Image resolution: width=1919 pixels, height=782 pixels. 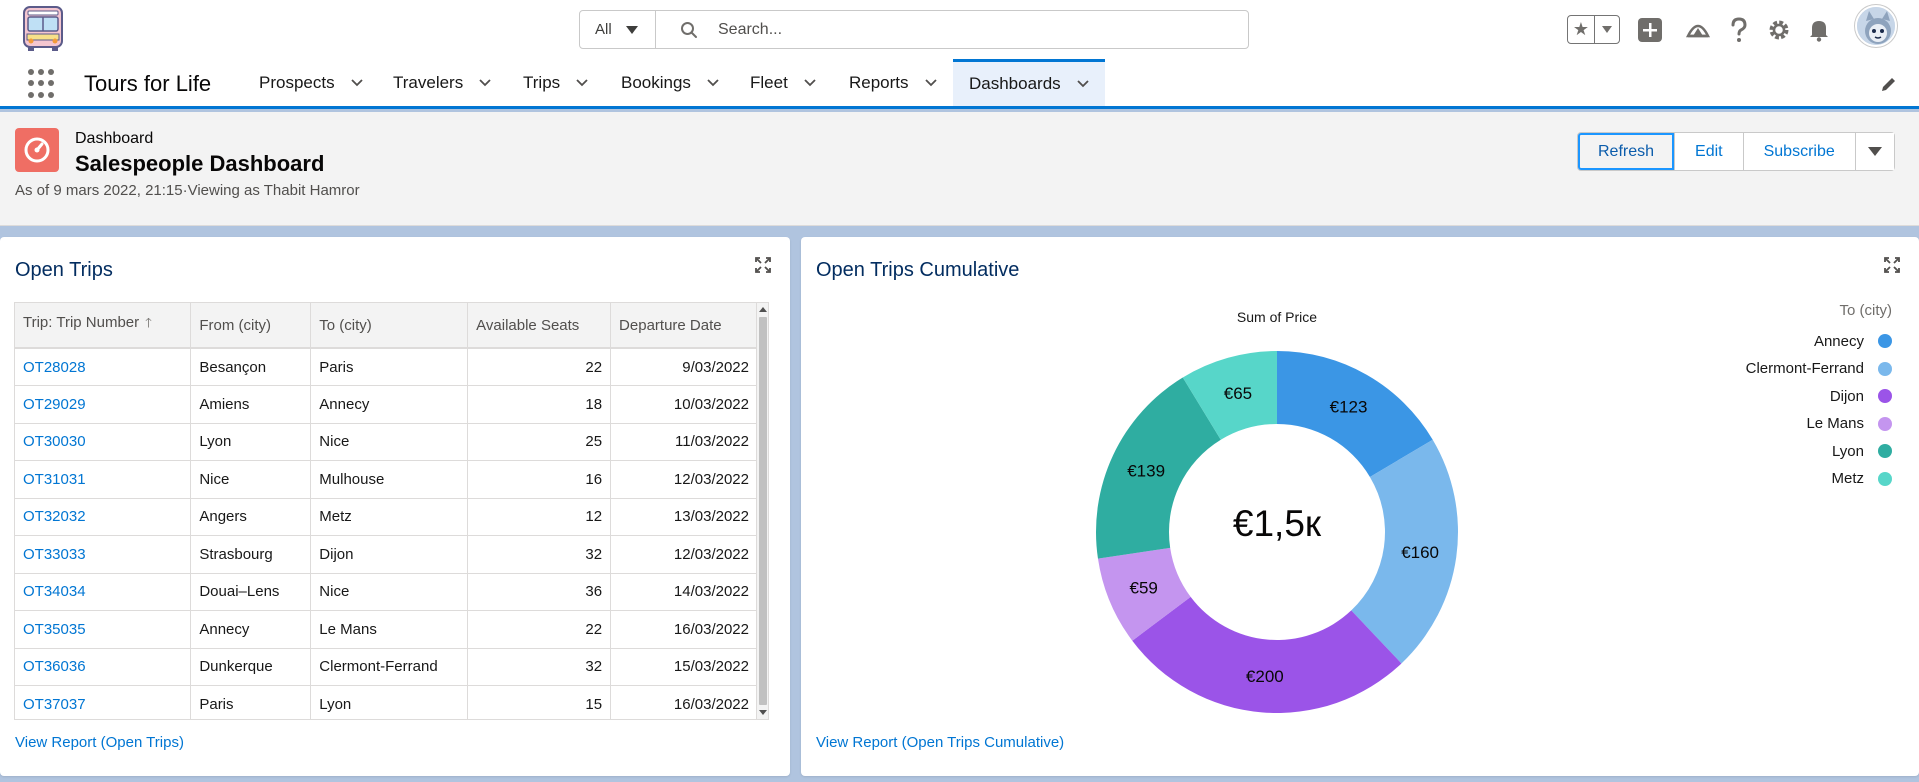 What do you see at coordinates (200, 163) in the screenshot?
I see `page-title: Salespeople Dashboard` at bounding box center [200, 163].